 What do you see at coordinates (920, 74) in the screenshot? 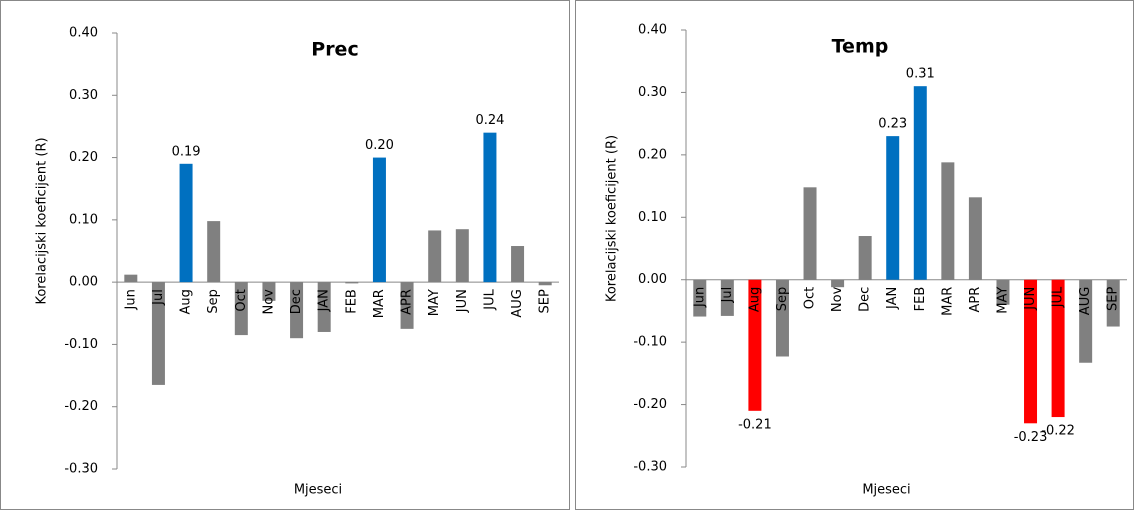
I see `value-label: 0.31` at bounding box center [920, 74].